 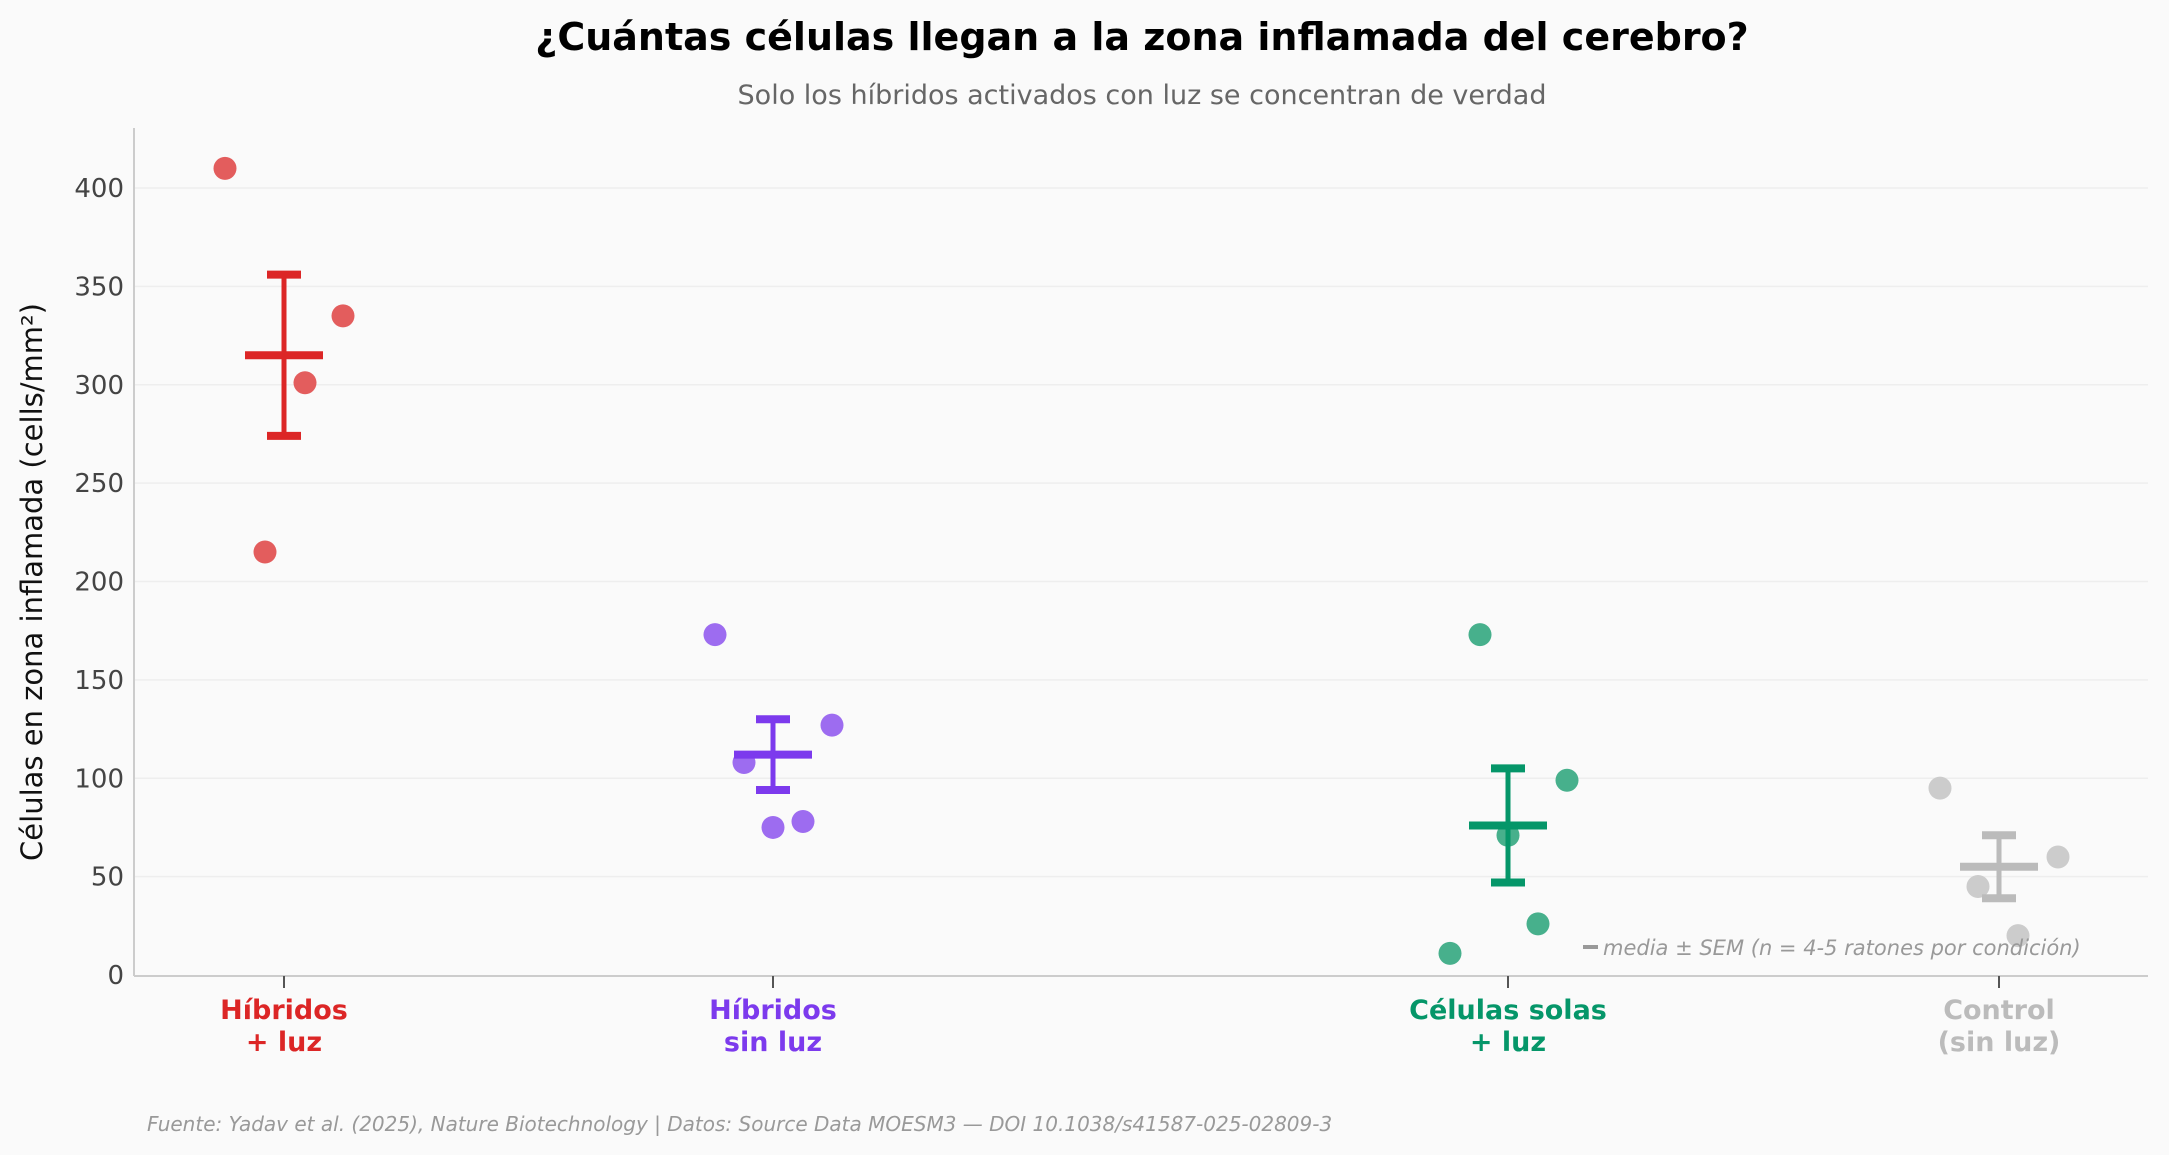 I want to click on y-tick-label: 50, so click(x=107, y=878).